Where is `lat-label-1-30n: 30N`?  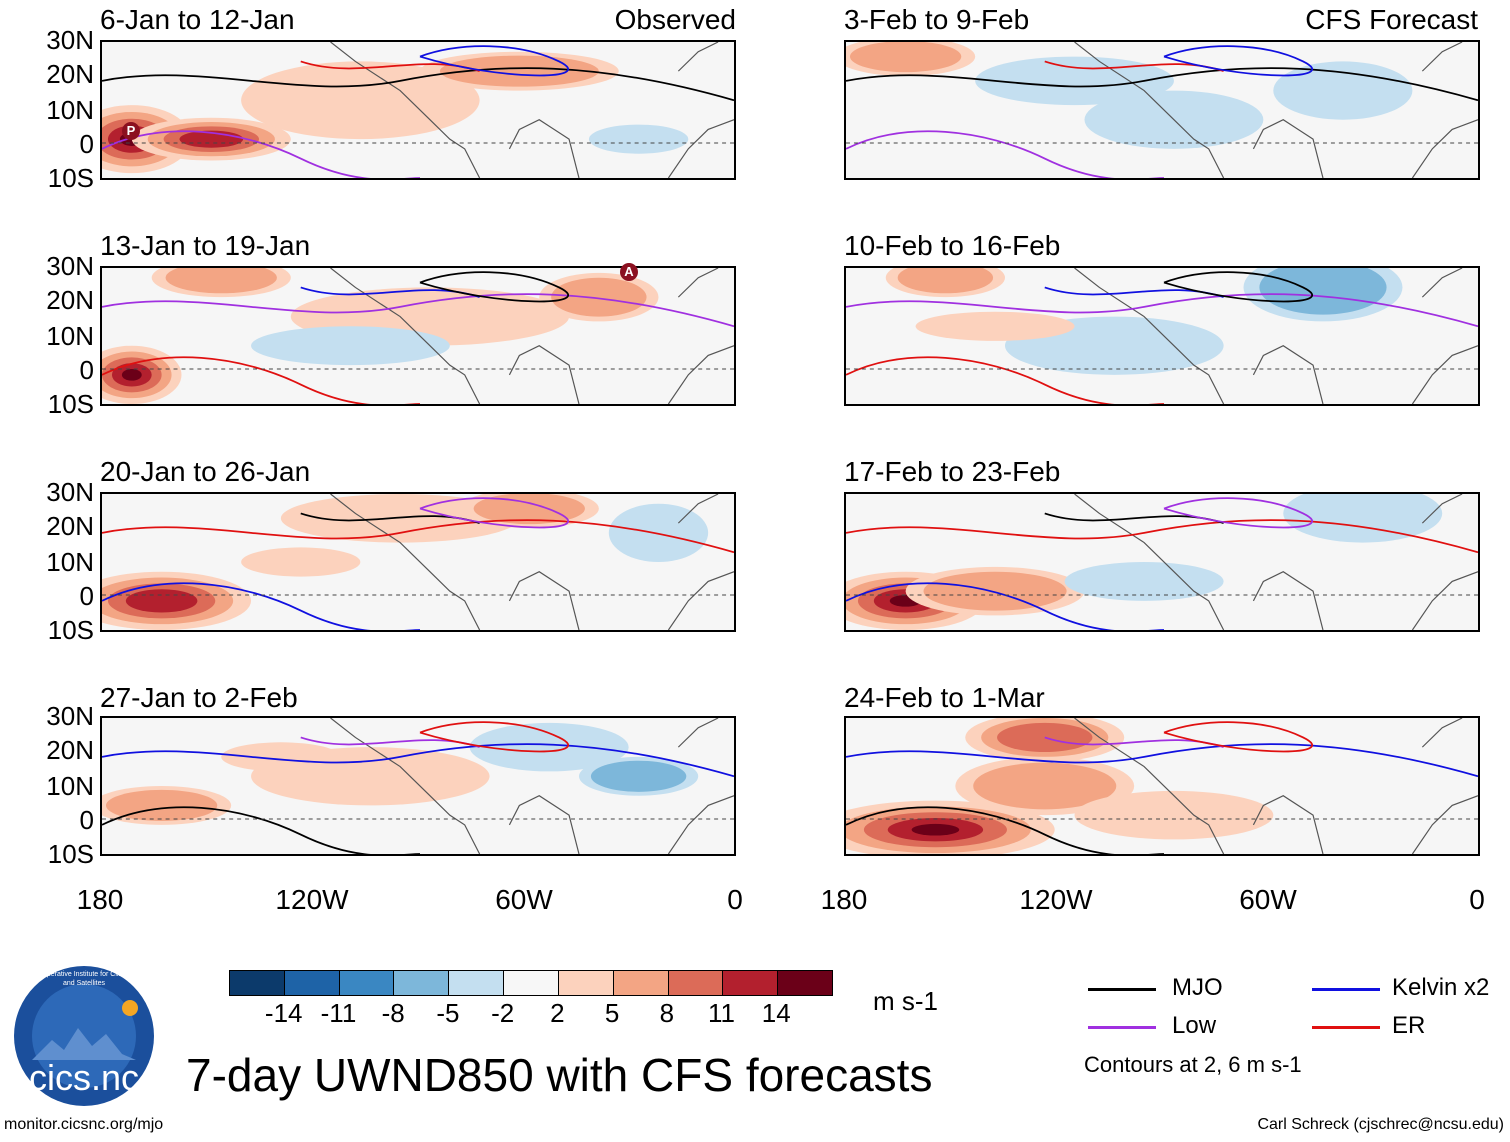 lat-label-1-30n: 30N is located at coordinates (70, 40).